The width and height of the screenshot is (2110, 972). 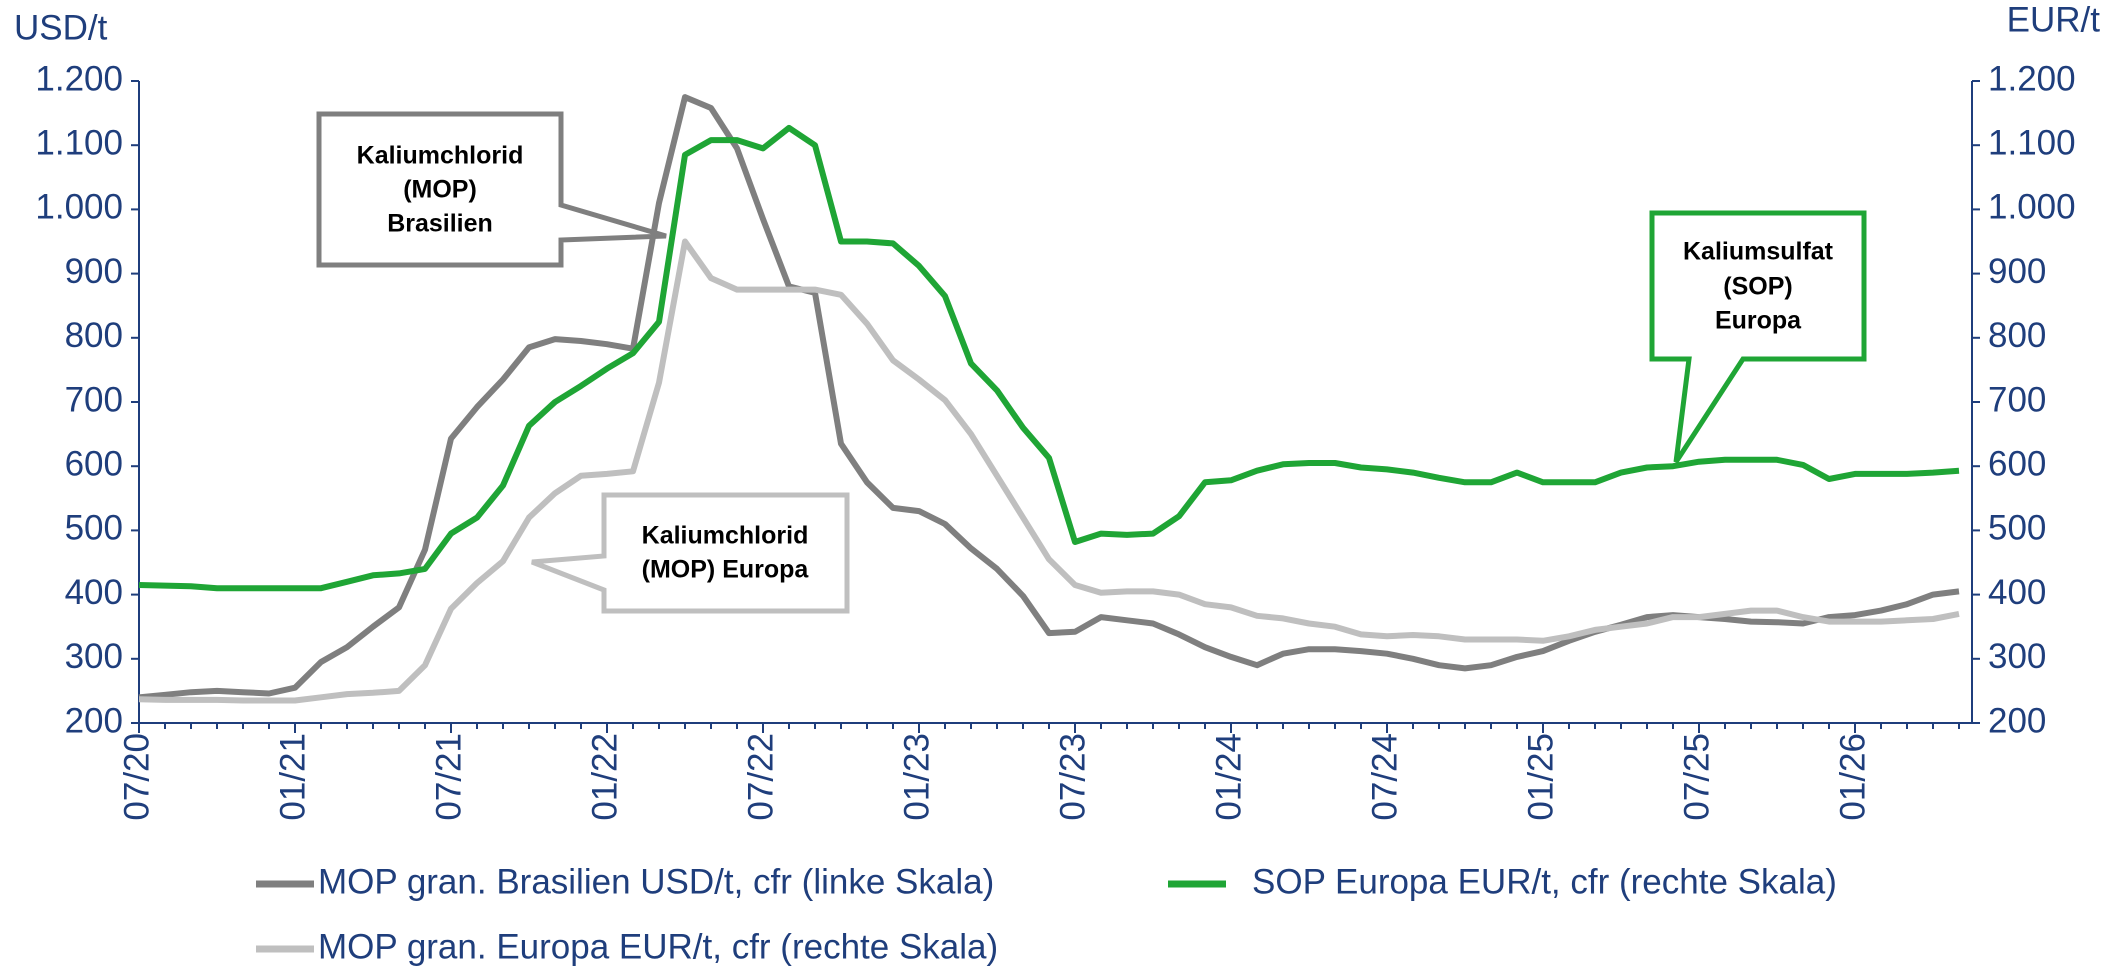 I want to click on x-tick-label: 01/24, so click(x=1228, y=777).